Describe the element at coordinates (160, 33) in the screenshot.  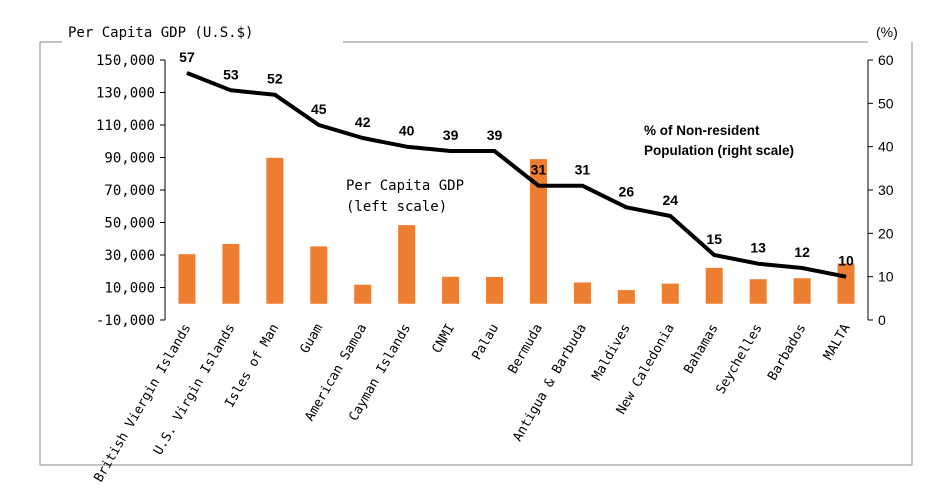
I see `left-axis-title: Per Capita GDP (U.S.$)` at that location.